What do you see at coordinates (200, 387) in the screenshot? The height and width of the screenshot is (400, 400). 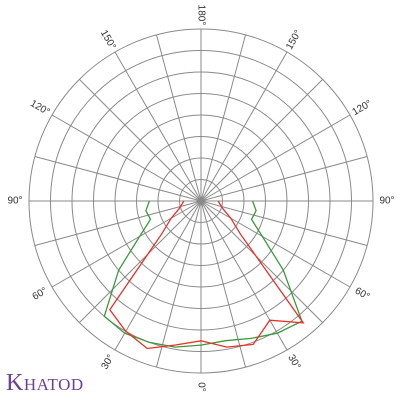 I see `angle-label: 0°` at bounding box center [200, 387].